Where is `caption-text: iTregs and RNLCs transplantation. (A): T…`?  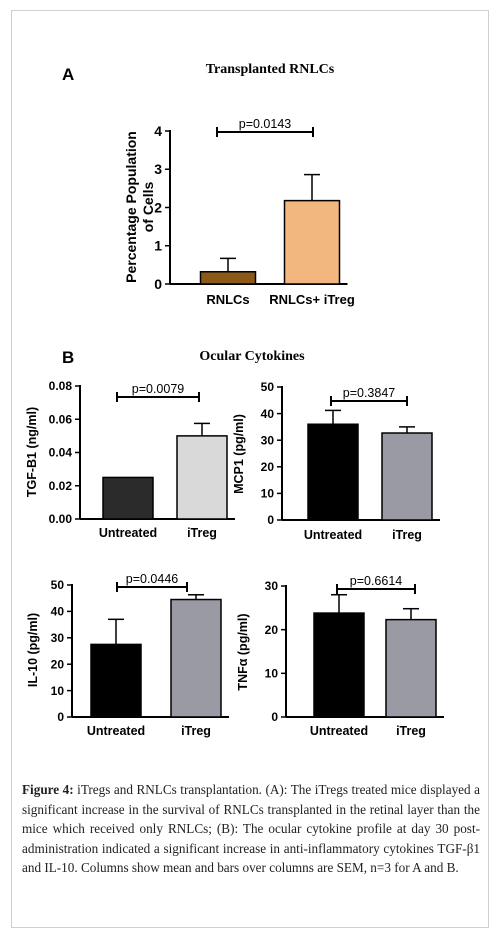 caption-text: iTregs and RNLCs transplantation. (A): T… is located at coordinates (251, 829).